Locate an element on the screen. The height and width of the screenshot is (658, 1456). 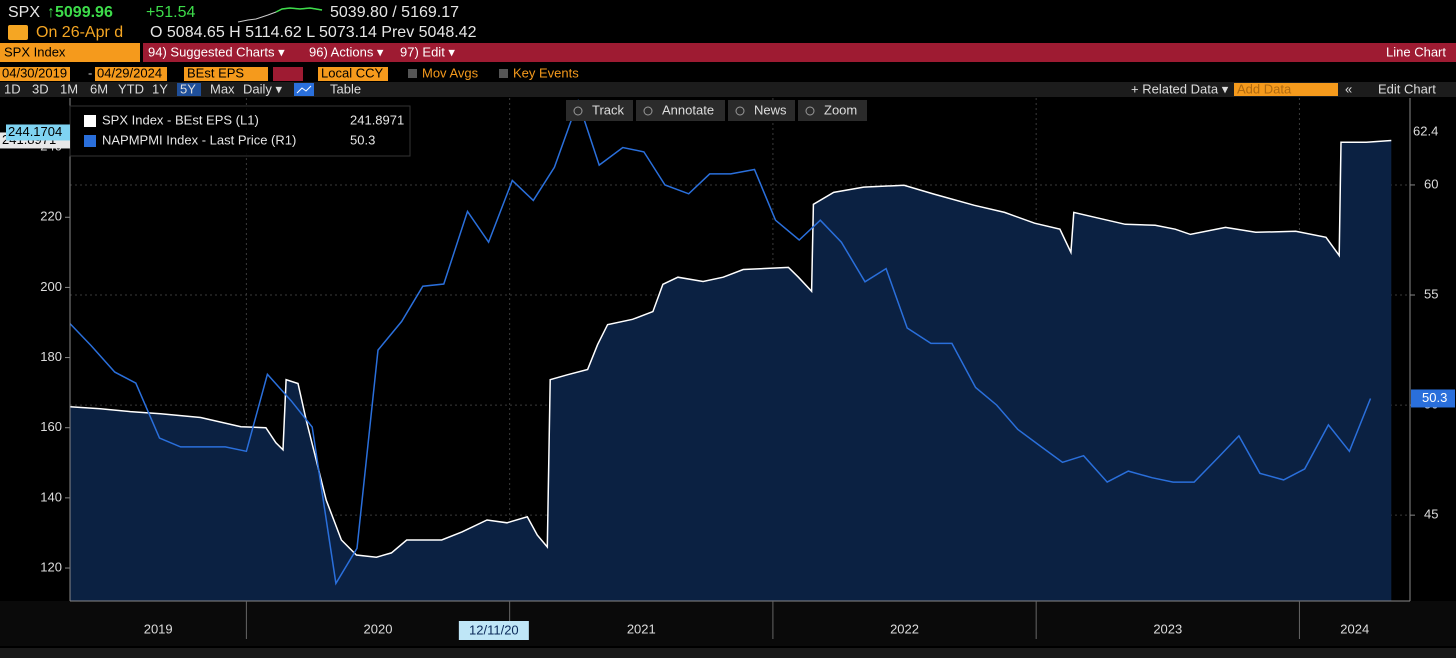
end-box is located at coordinates (131, 74).